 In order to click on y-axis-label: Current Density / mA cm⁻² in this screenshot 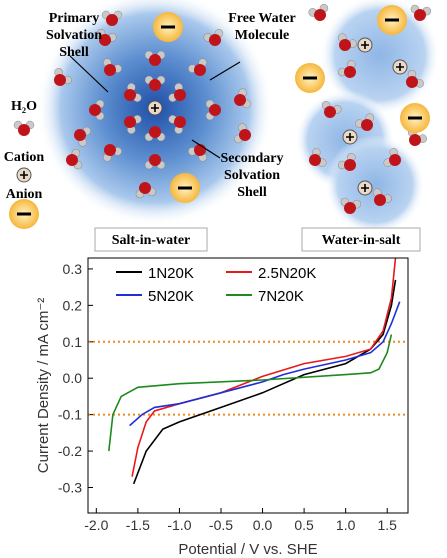, I will do `click(43, 385)`.